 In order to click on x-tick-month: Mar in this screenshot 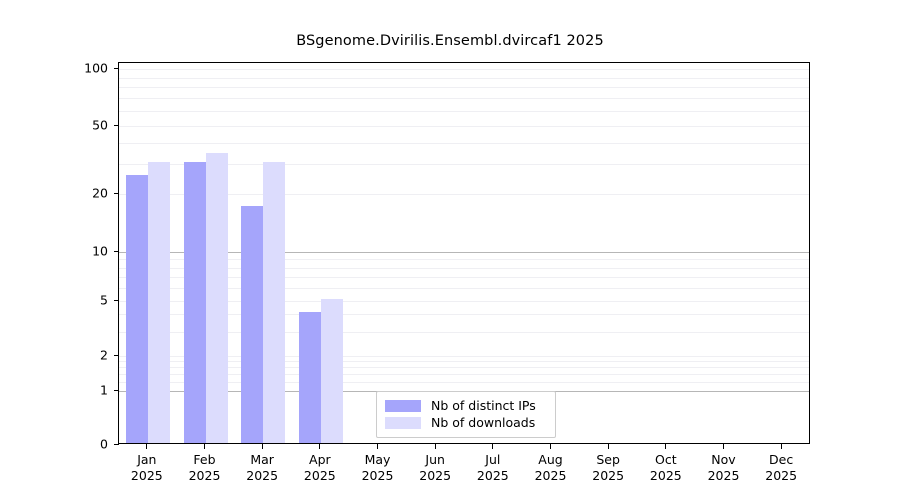, I will do `click(262, 459)`.